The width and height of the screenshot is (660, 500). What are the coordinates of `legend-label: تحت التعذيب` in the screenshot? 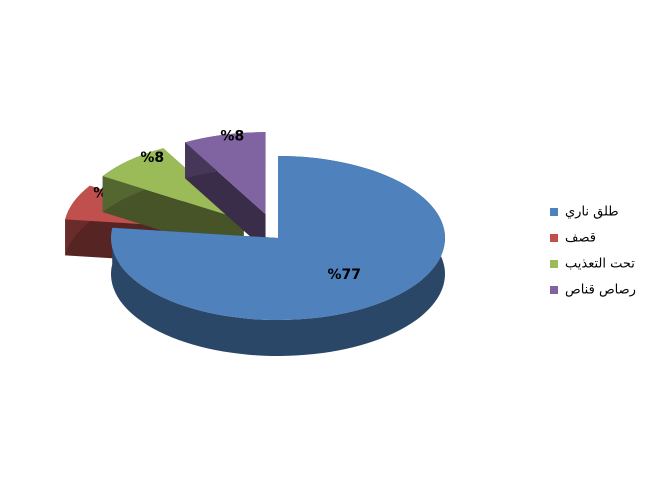 It's located at (600, 264).